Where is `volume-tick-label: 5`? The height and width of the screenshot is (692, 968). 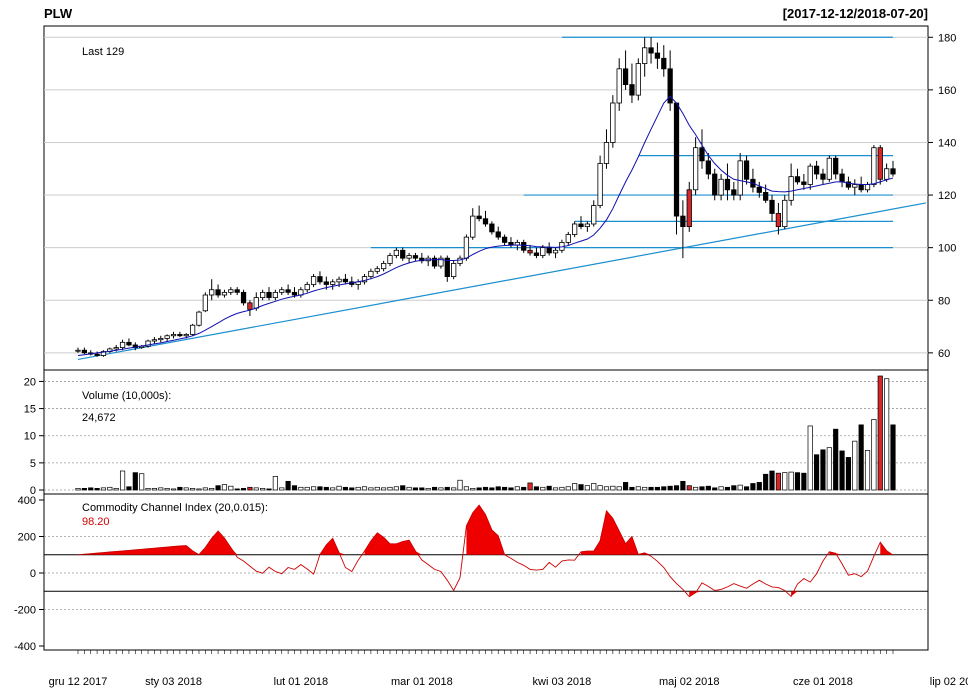 volume-tick-label: 5 is located at coordinates (33, 464).